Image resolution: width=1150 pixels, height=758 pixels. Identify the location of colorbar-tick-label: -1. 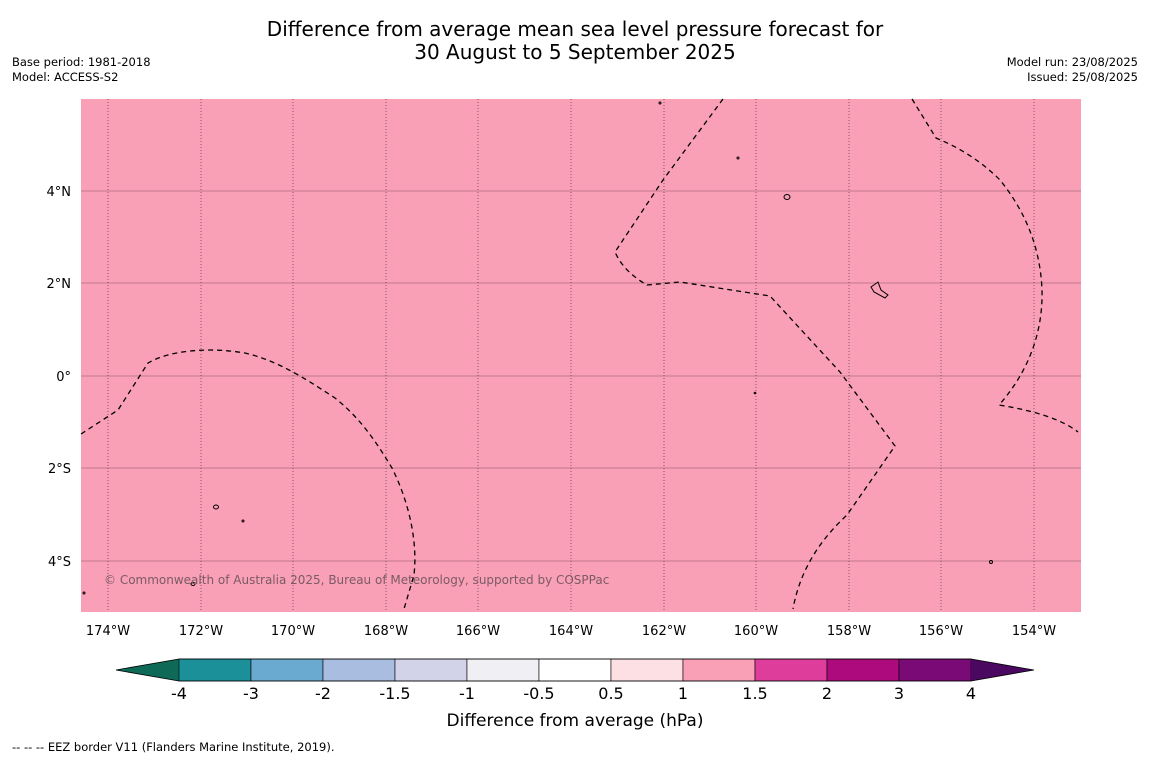
(467, 693).